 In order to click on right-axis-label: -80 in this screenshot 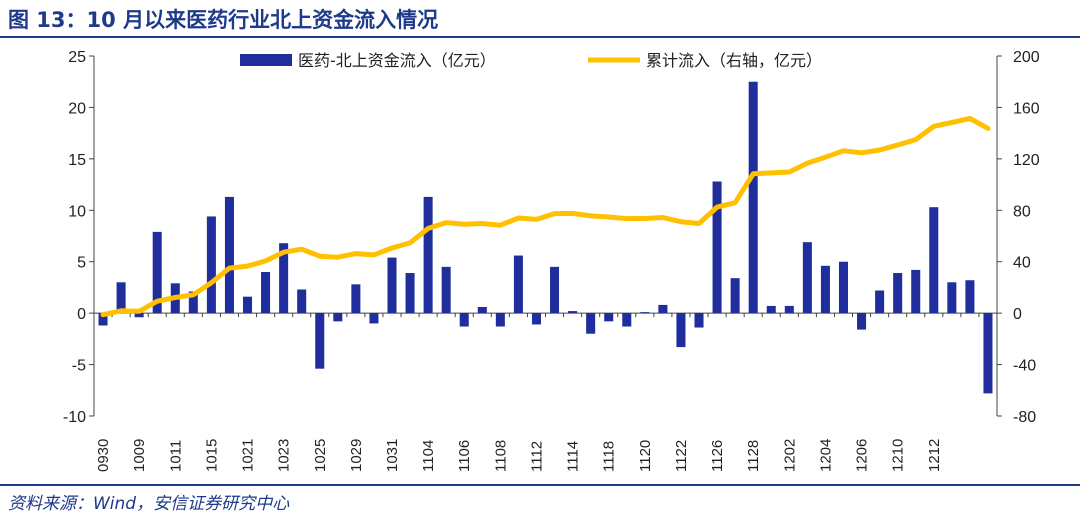, I will do `click(1024, 417)`.